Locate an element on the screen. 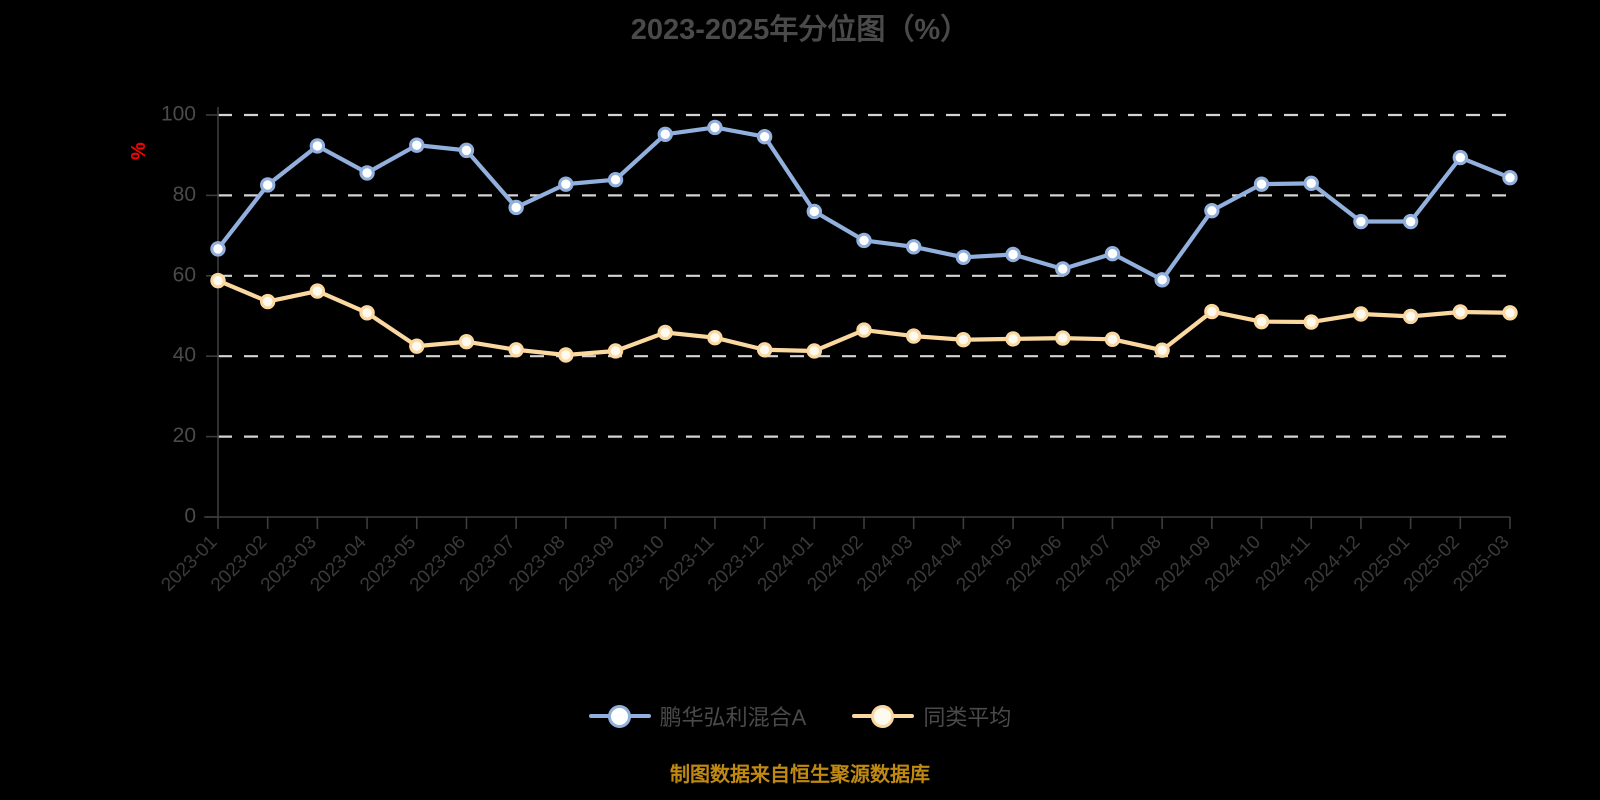 This screenshot has height=800, width=1600. chart-legend: 鹏华弘利混合A 同类平均 is located at coordinates (800, 716).